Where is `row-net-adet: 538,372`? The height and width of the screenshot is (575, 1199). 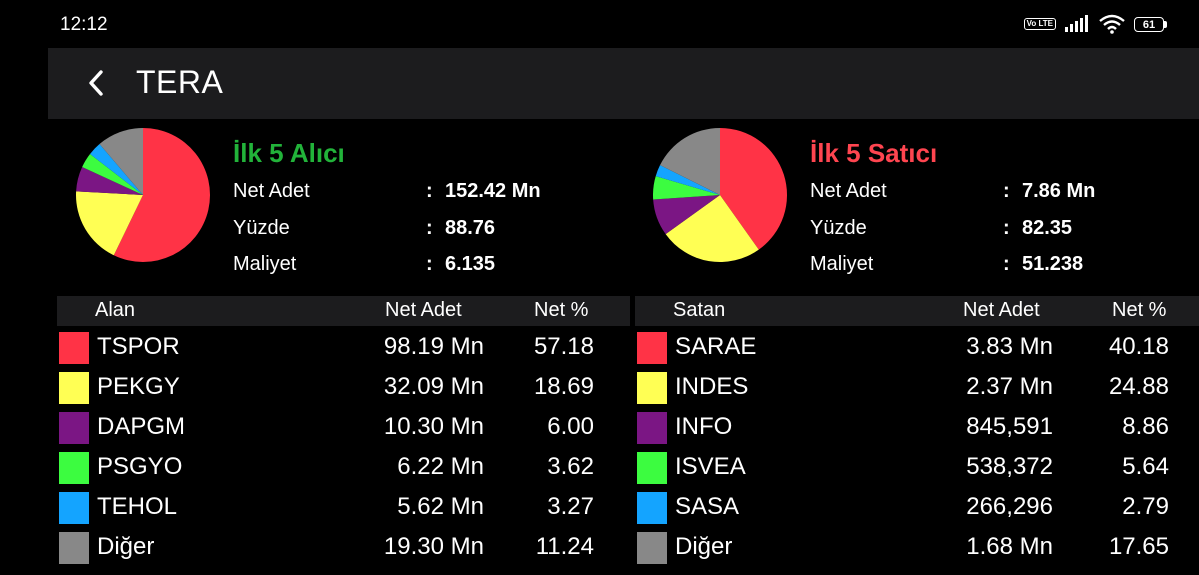 row-net-adet: 538,372 is located at coordinates (1009, 466).